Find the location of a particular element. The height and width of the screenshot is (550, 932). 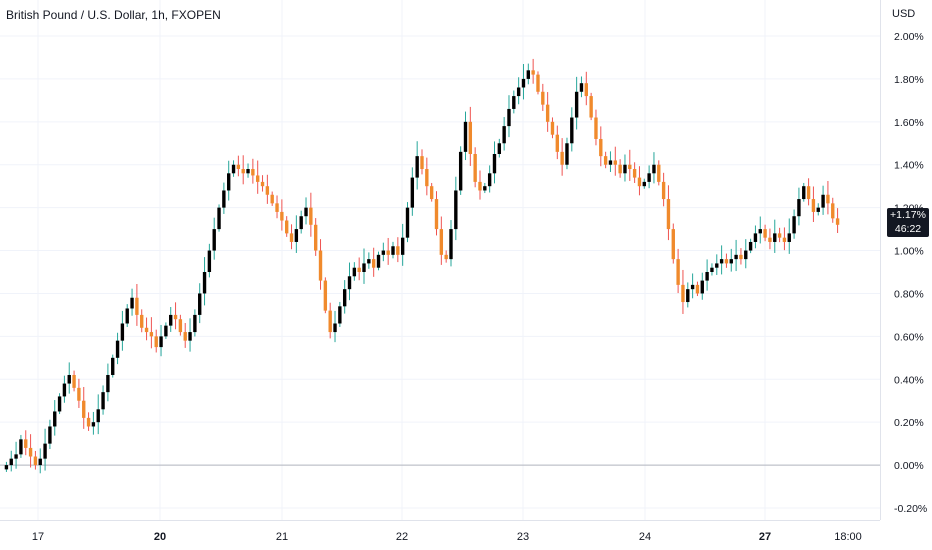

time-axis: 17 20 21 22 23 24 27 18:00 is located at coordinates (447, 537).